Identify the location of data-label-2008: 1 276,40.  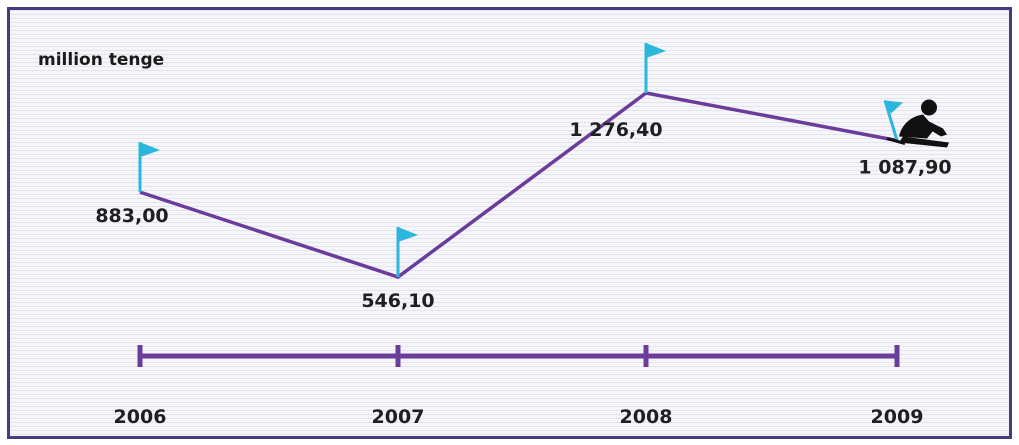
(615, 130).